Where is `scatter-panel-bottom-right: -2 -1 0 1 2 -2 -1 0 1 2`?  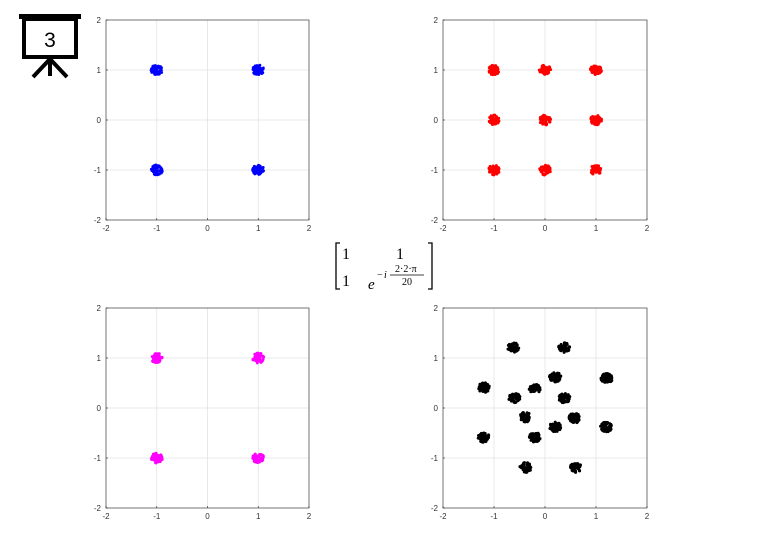
scatter-panel-bottom-right: -2 -1 0 1 2 -2 -1 0 1 2 is located at coordinates (540, 412).